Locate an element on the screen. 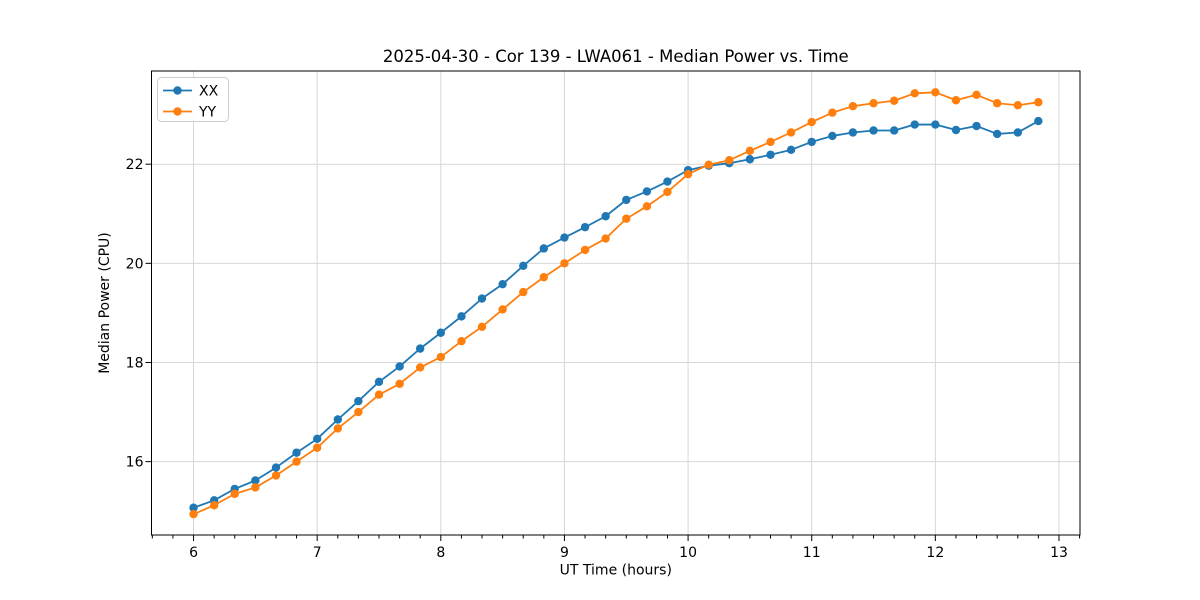 This screenshot has height=600, width=1200. y-tick-label: 20 is located at coordinates (135, 264).